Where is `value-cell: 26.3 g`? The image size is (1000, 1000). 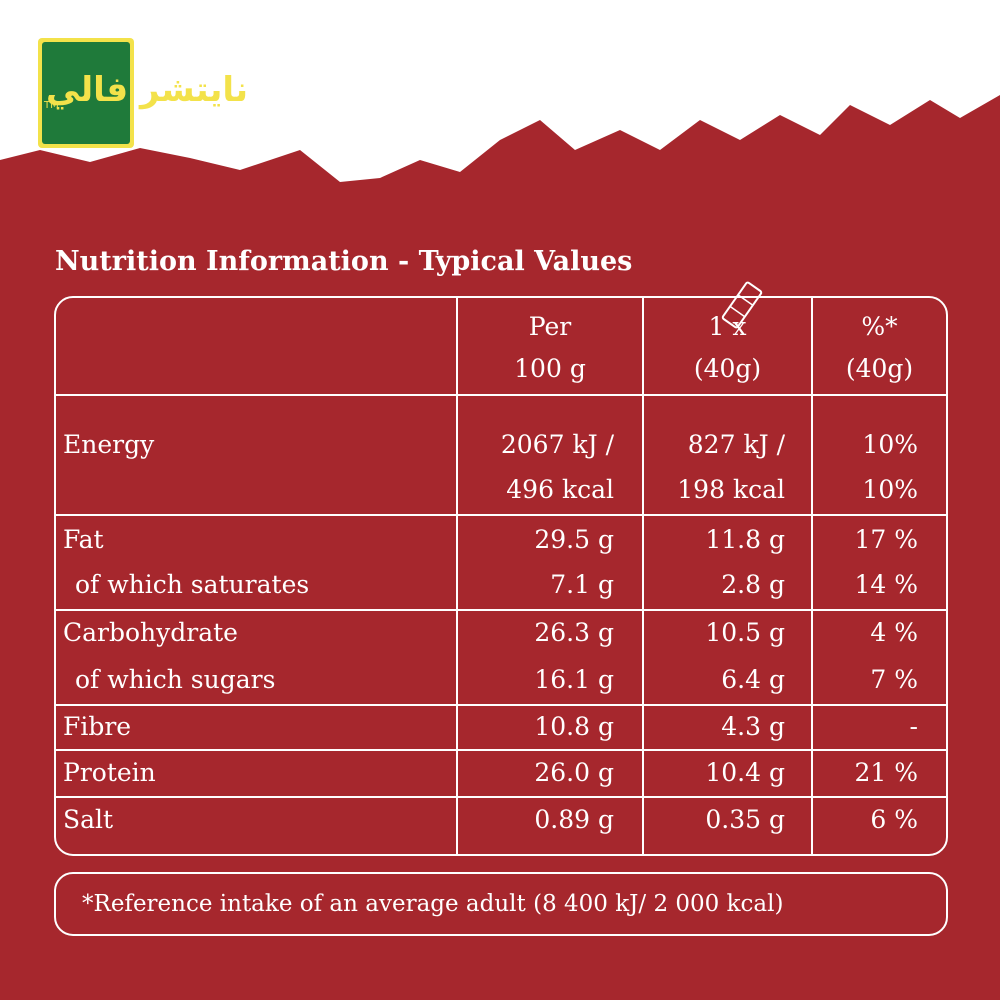 value-cell: 26.3 g is located at coordinates (574, 632).